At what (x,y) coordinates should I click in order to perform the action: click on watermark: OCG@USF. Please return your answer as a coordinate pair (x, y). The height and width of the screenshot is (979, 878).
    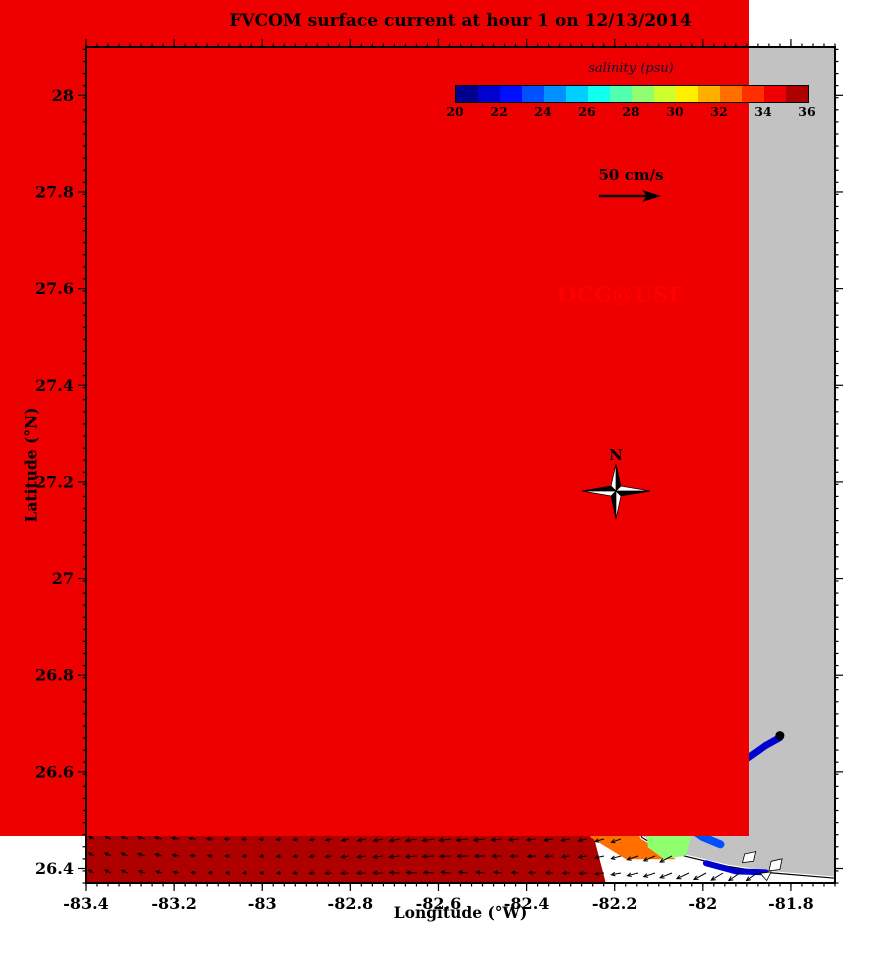
    Looking at the image, I should click on (621, 294).